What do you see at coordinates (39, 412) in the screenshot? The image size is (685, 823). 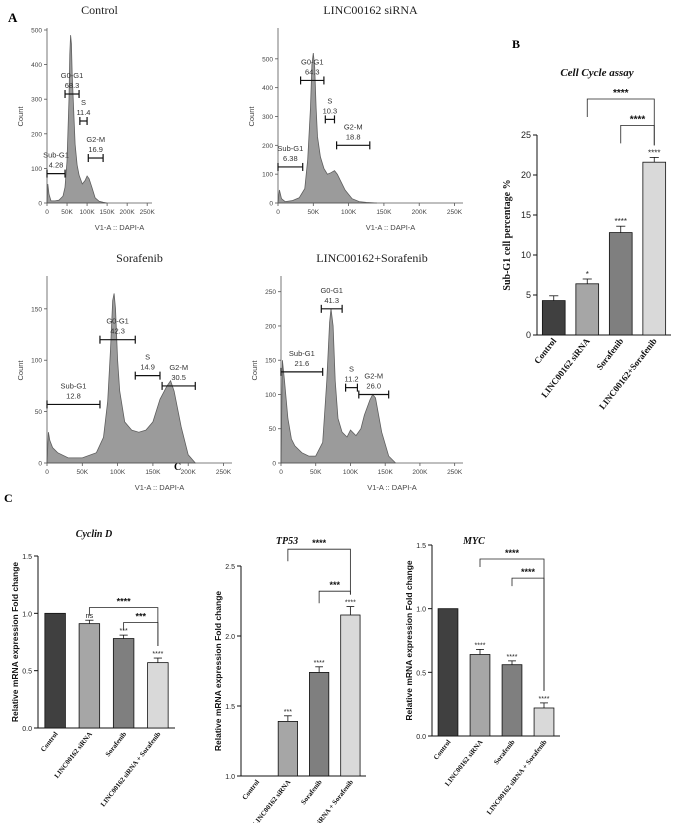 I see `y-tick-label: 50` at bounding box center [39, 412].